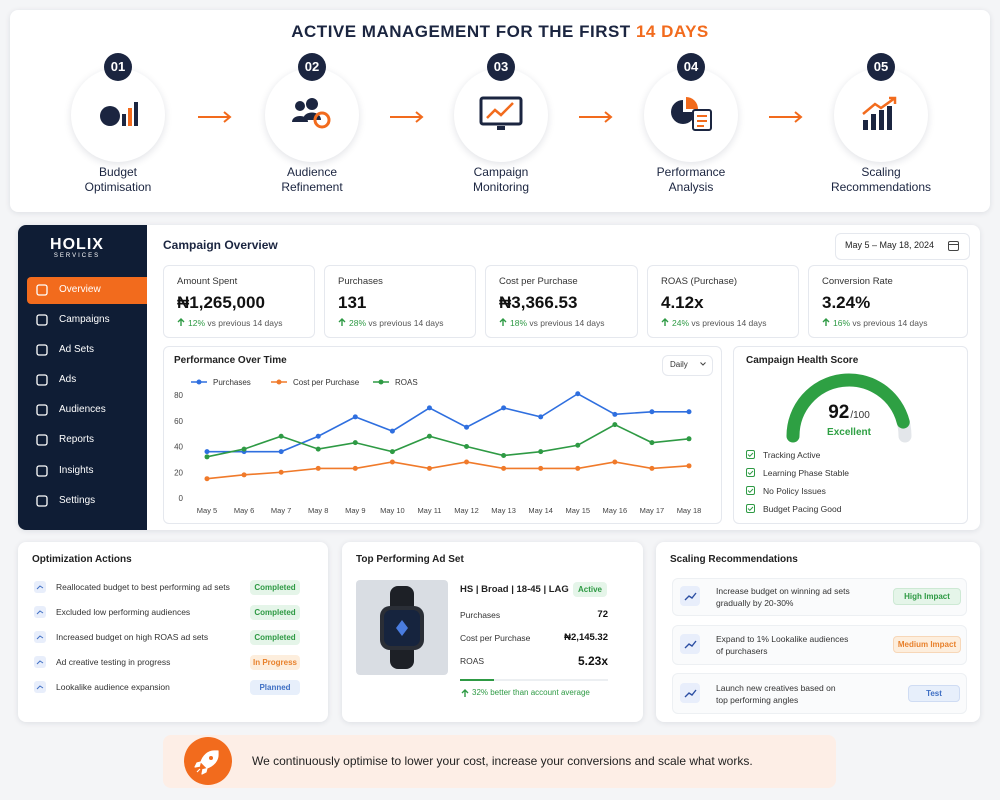 Image resolution: width=1000 pixels, height=800 pixels. Describe the element at coordinates (113, 662) in the screenshot. I see `action-text: Ad creative testing in progress` at that location.